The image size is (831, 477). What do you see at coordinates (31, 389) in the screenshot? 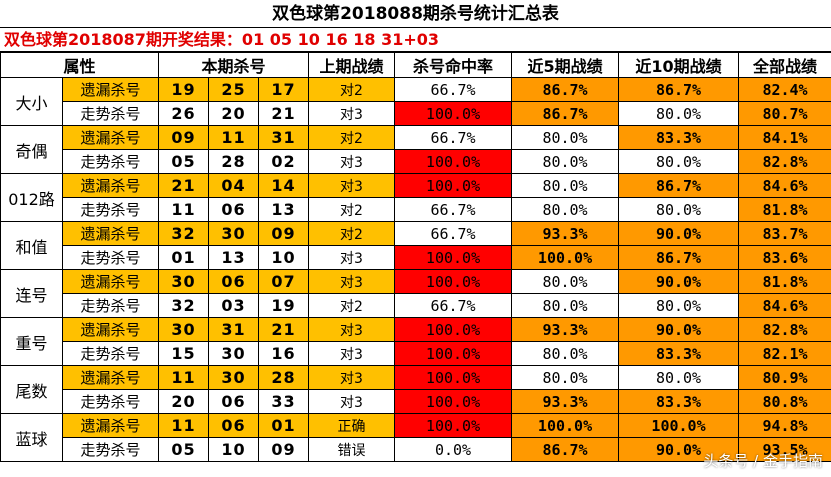
I see `category-cell: 尾数` at bounding box center [31, 389].